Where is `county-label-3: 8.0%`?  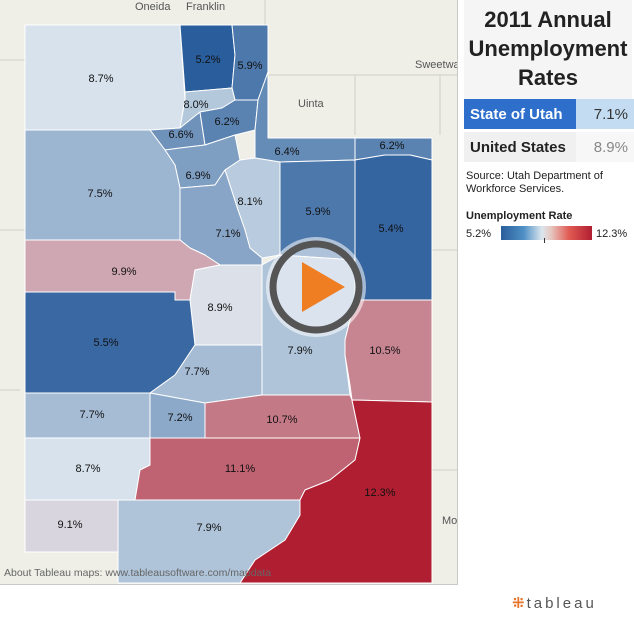 county-label-3: 8.0% is located at coordinates (195, 105).